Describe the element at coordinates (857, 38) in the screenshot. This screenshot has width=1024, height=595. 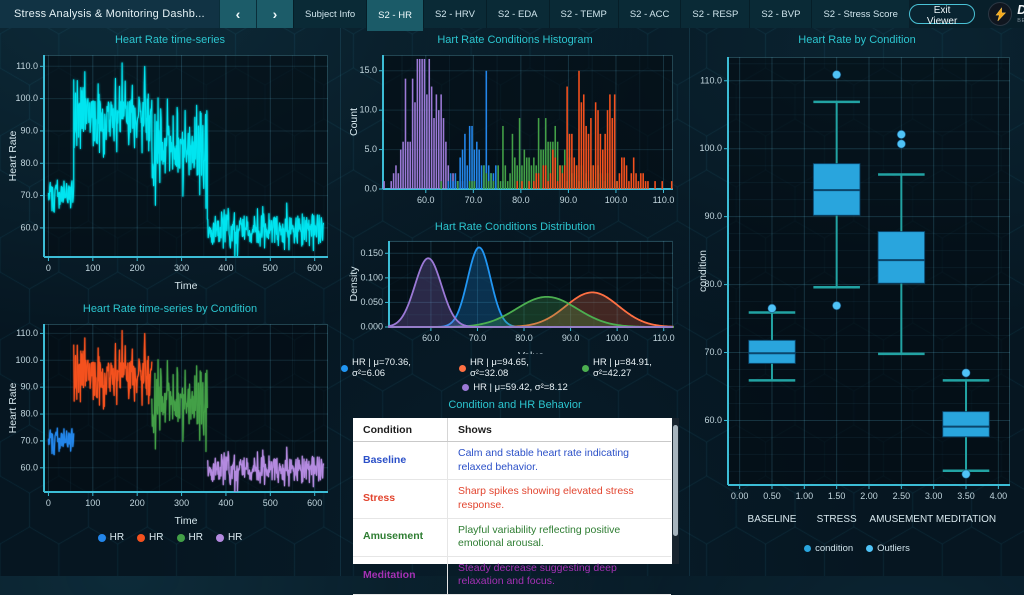
I see `chart-title-boxplot: Heart Rate by Condition` at that location.